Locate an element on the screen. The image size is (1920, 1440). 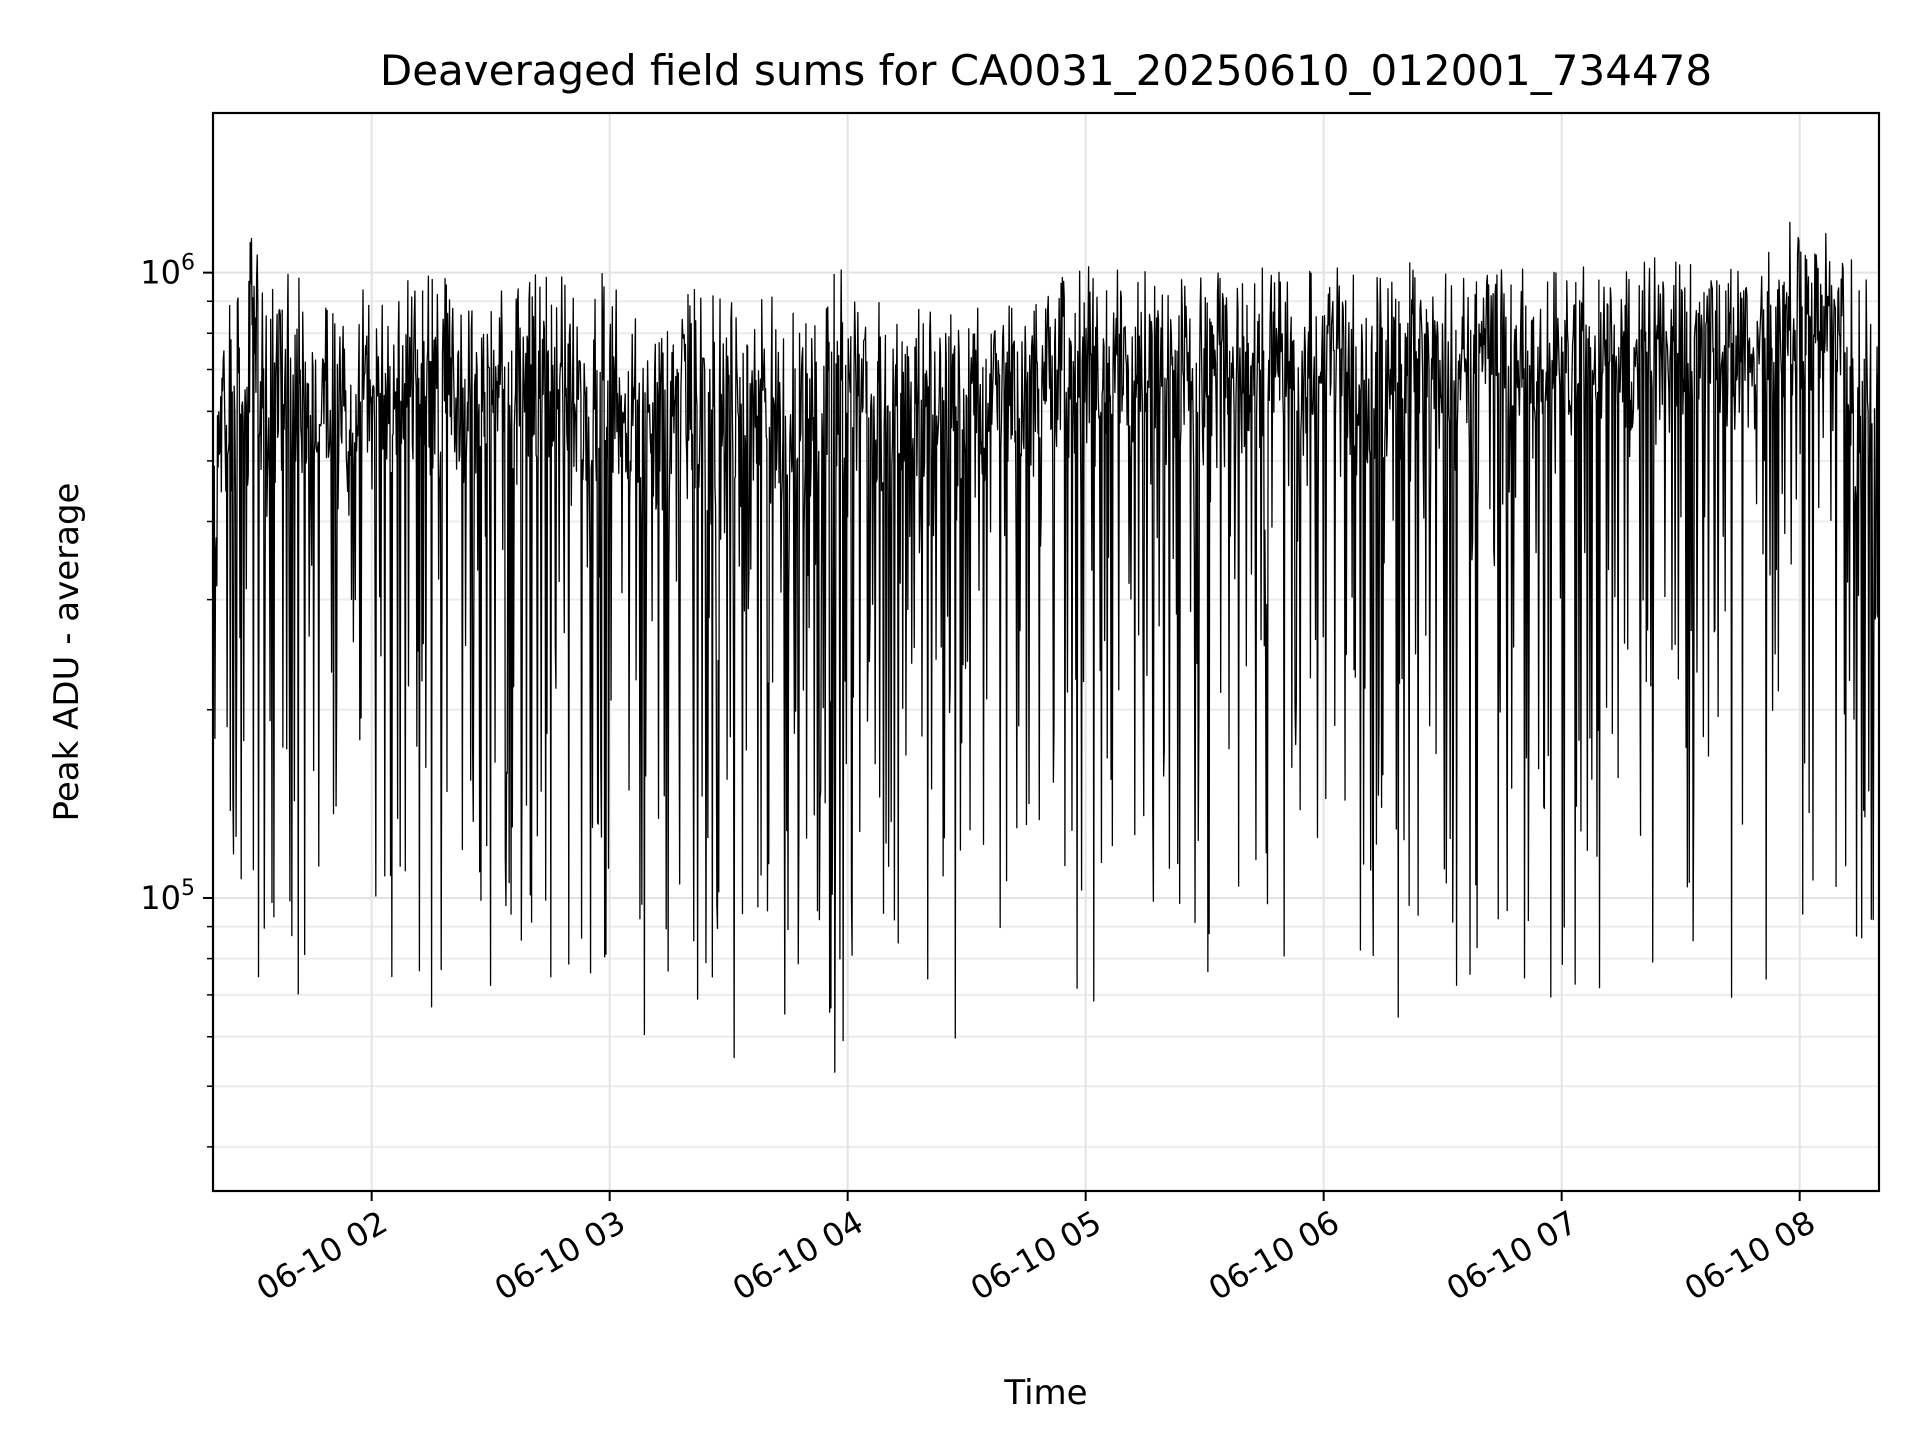
x-tick-label: 06-10 08 is located at coordinates (1750, 1255).